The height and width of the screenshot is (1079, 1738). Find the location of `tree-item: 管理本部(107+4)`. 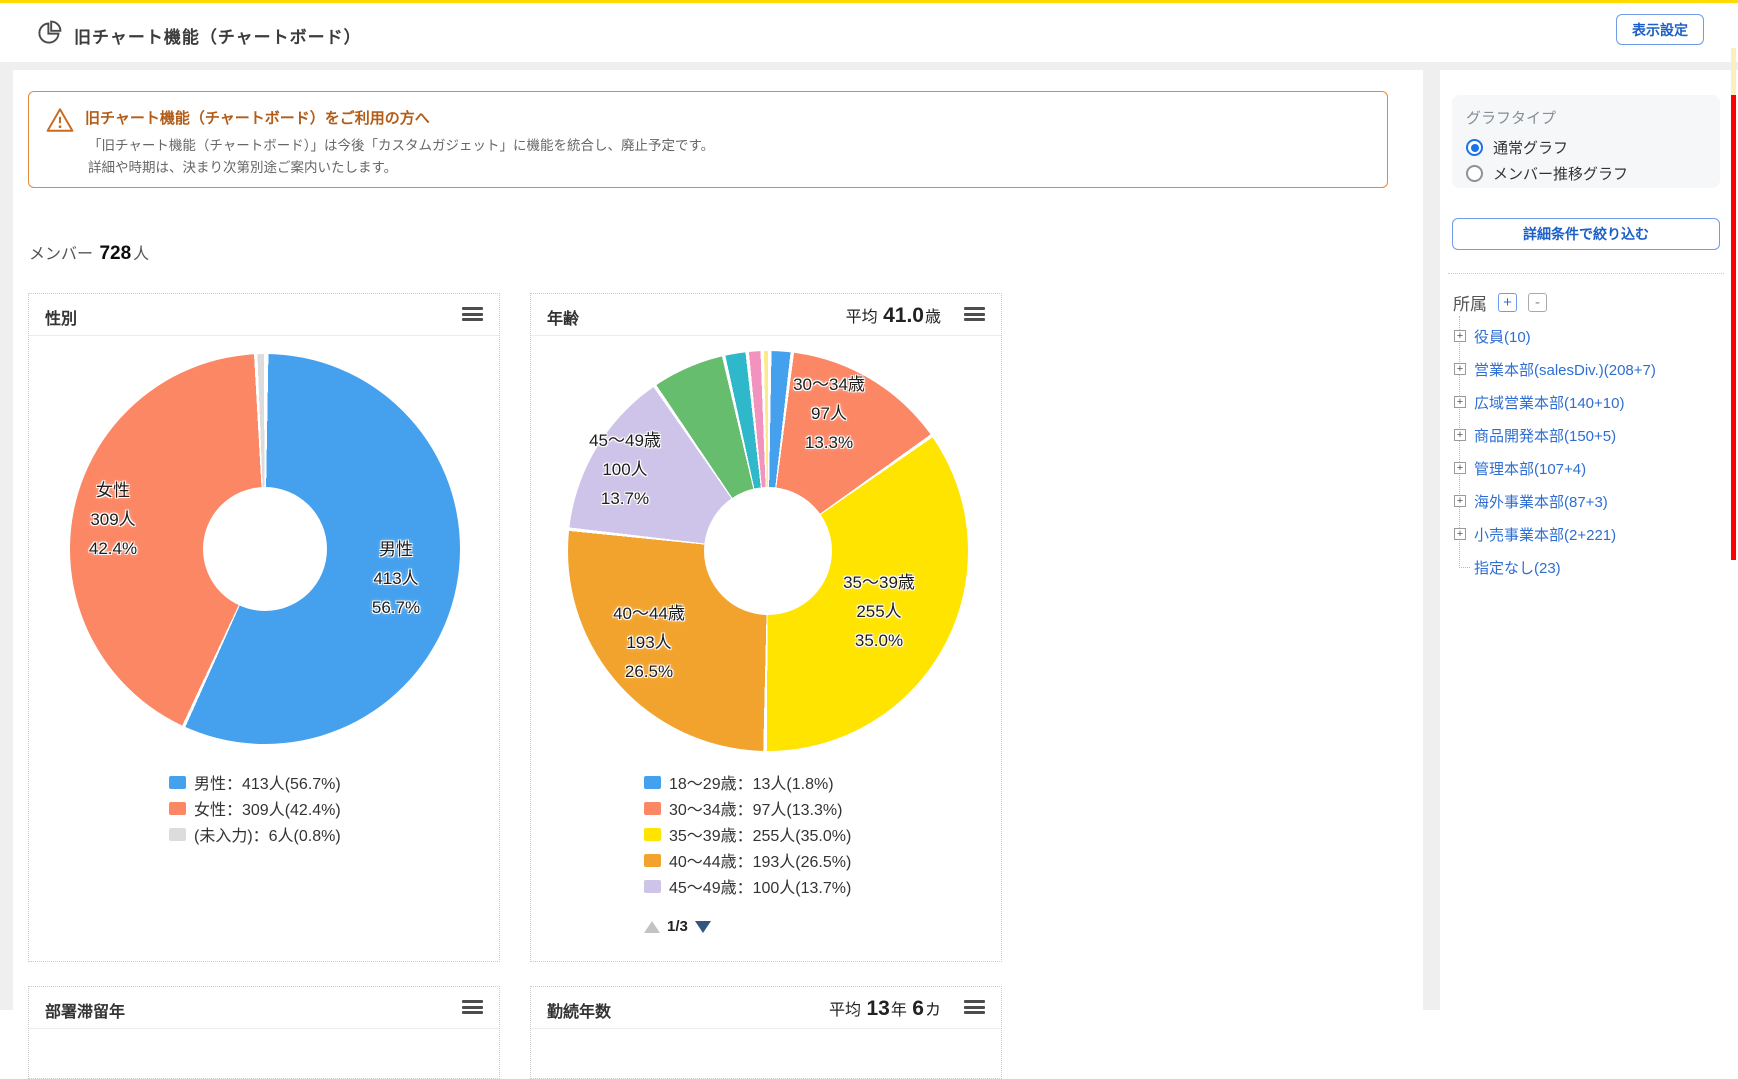

tree-item: 管理本部(107+4) is located at coordinates (1555, 468).